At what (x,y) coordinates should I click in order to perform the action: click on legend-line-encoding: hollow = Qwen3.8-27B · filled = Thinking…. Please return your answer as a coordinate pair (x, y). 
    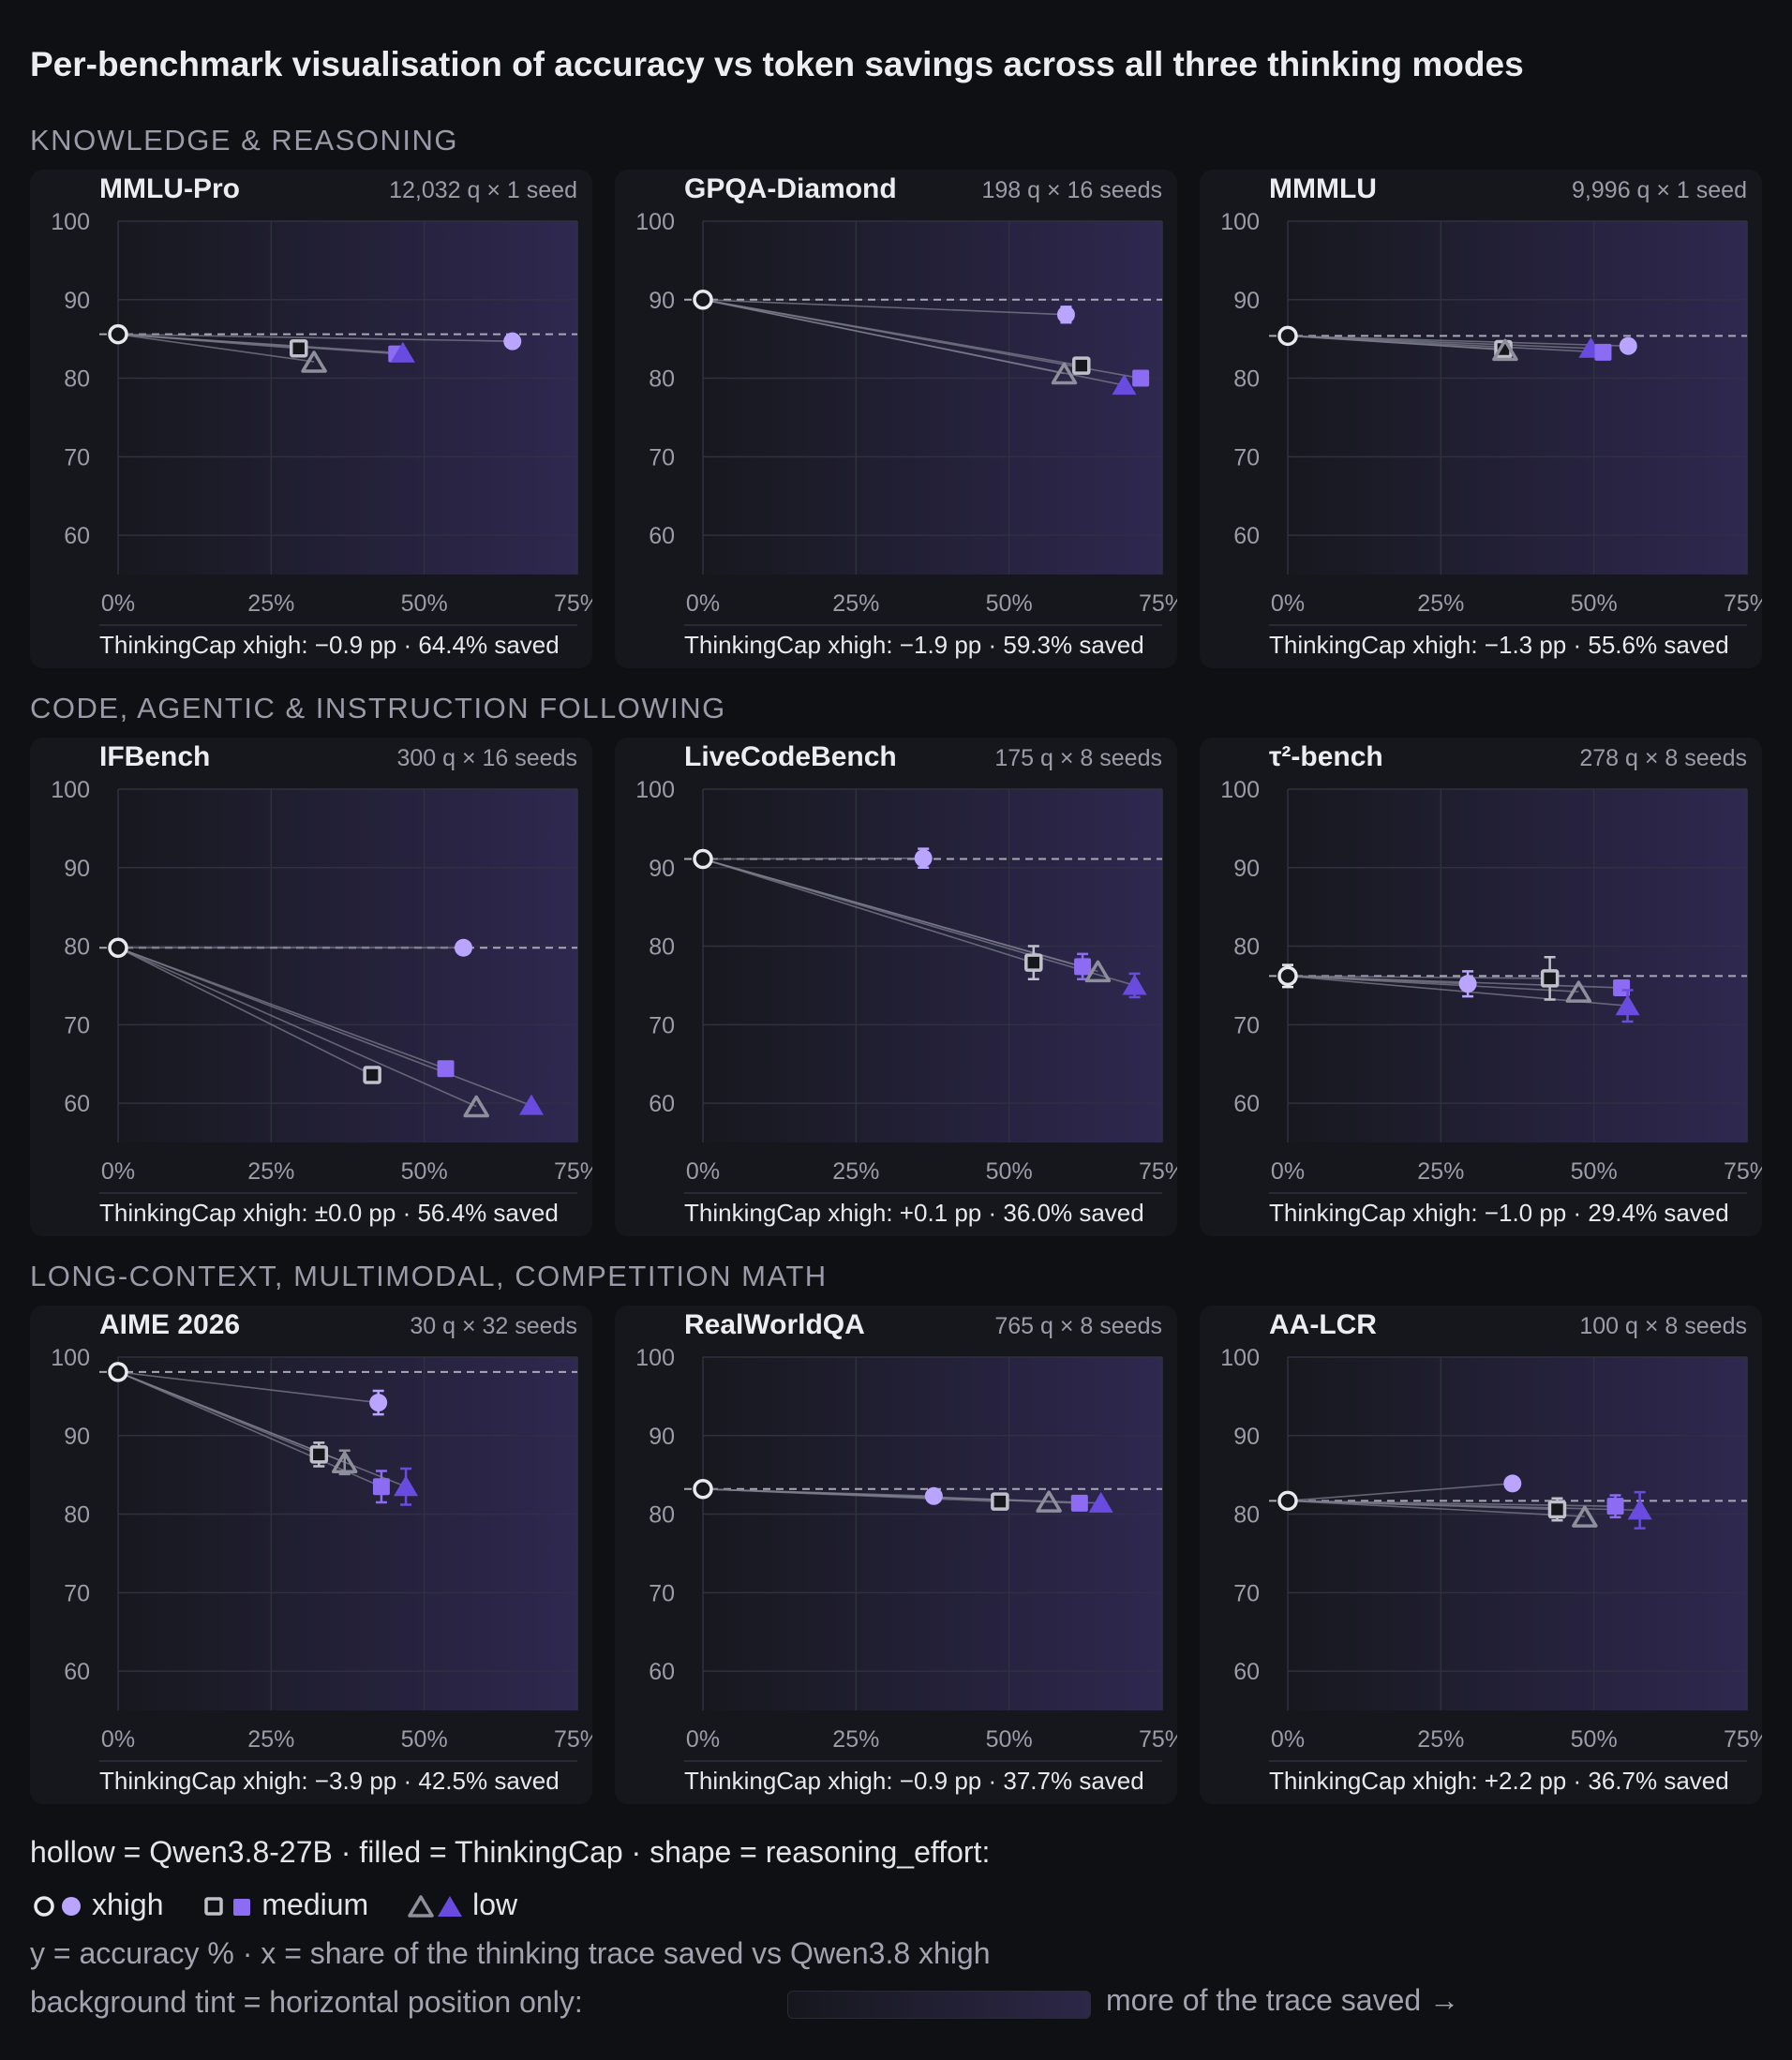
    Looking at the image, I should click on (511, 1852).